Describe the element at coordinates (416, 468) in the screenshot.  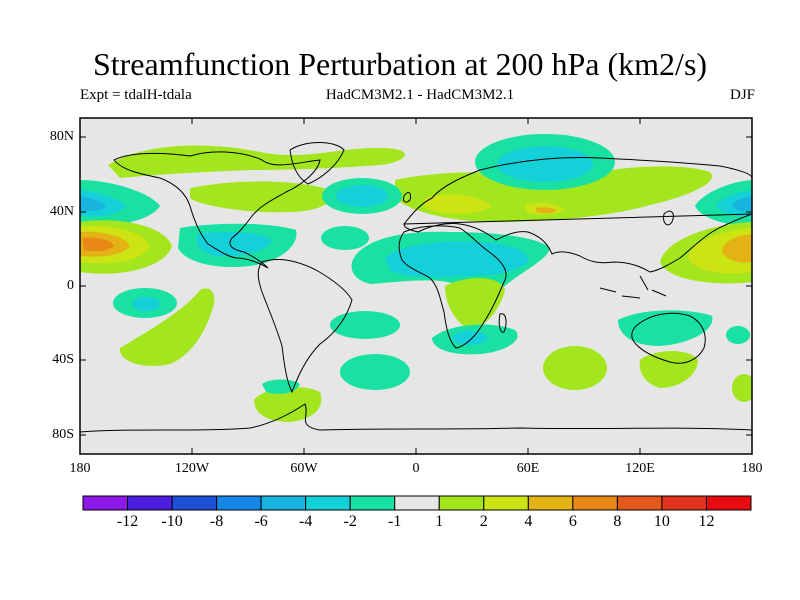
I see `lon-label-0: 0` at that location.